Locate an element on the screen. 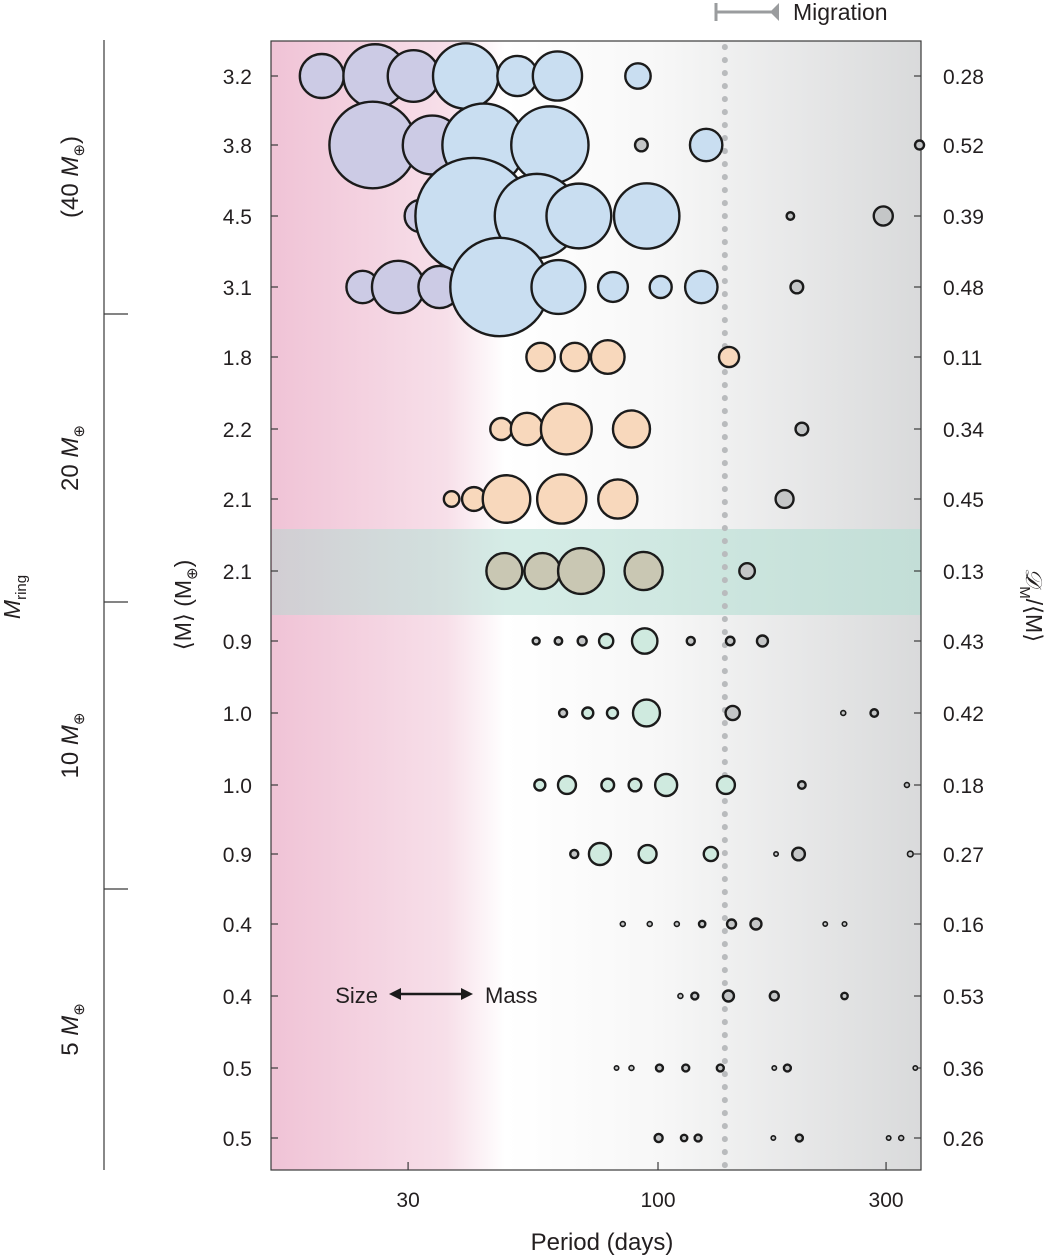 The width and height of the screenshot is (1048, 1256). dispersion-label: 0.45 is located at coordinates (963, 500).